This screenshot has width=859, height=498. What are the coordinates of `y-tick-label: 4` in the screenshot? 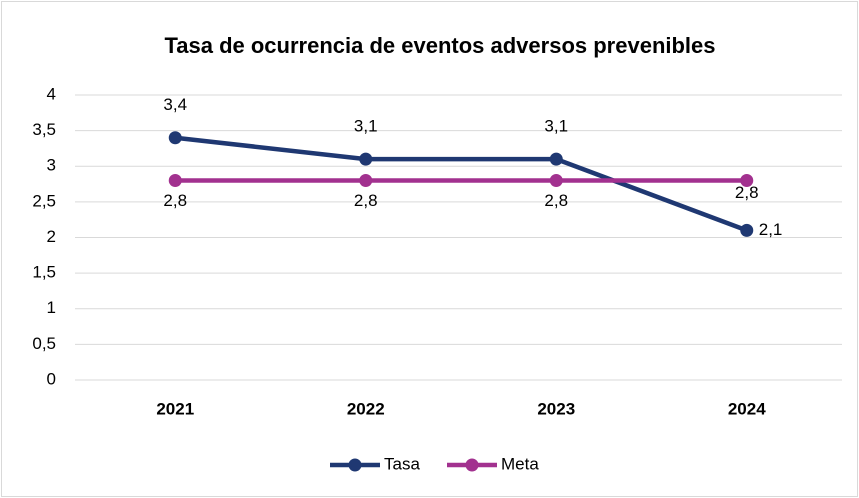 It's located at (51, 93).